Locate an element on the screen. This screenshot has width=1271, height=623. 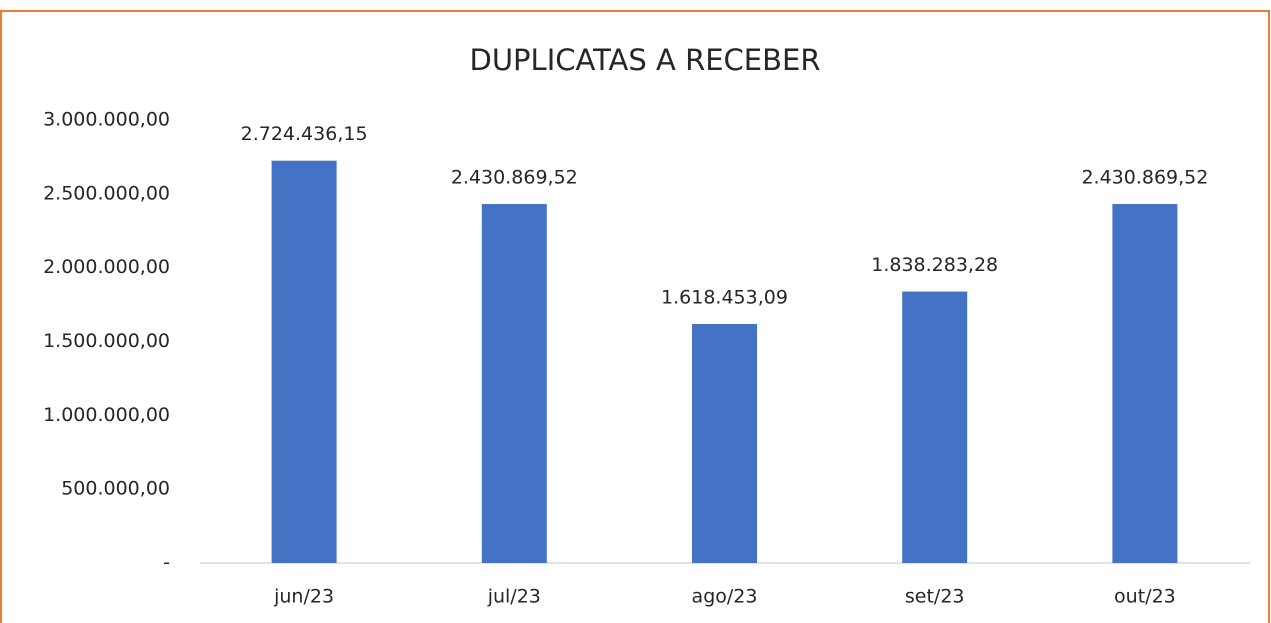
y-tick-label: 500.000,00 is located at coordinates (115, 489).